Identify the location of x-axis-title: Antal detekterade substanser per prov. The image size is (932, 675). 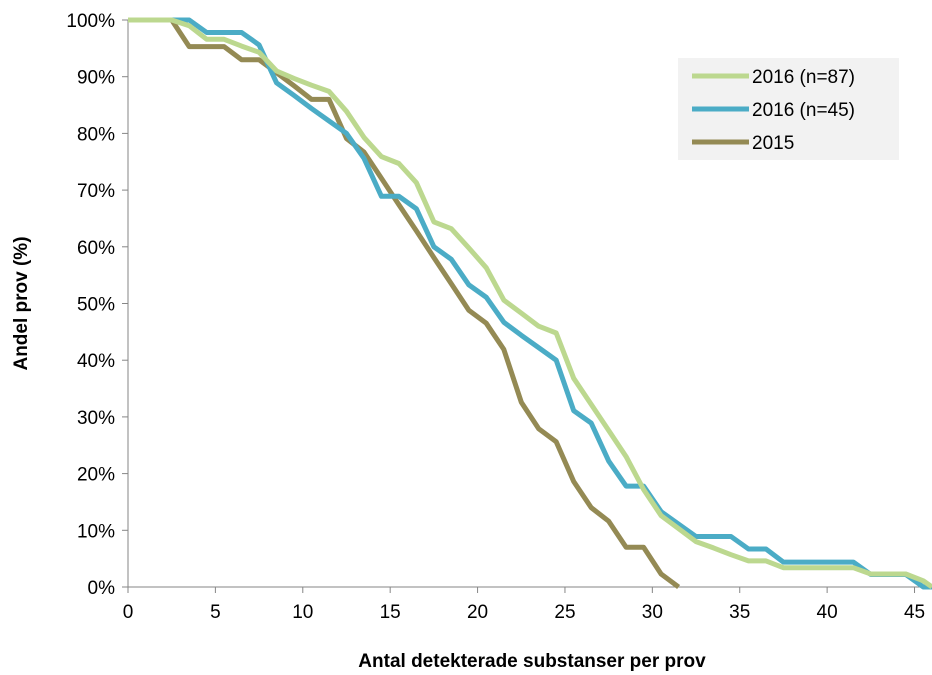
(532, 661).